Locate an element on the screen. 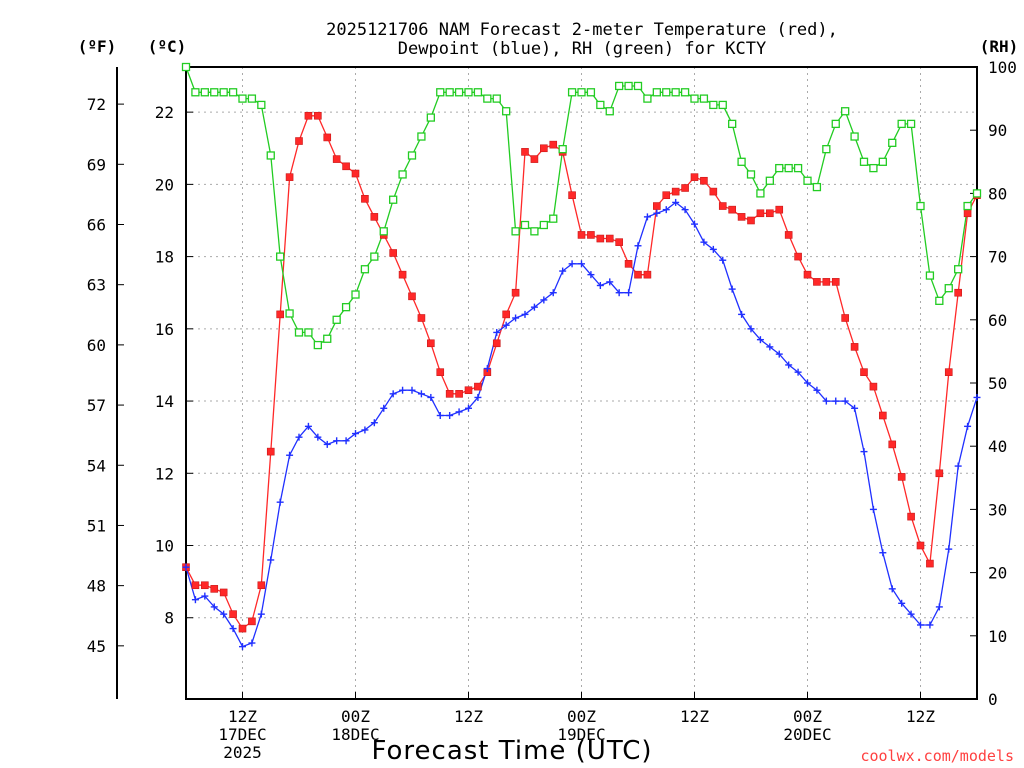 This screenshot has width=1024, height=768. fahrenheit-tick-label: 48 is located at coordinates (96, 586).